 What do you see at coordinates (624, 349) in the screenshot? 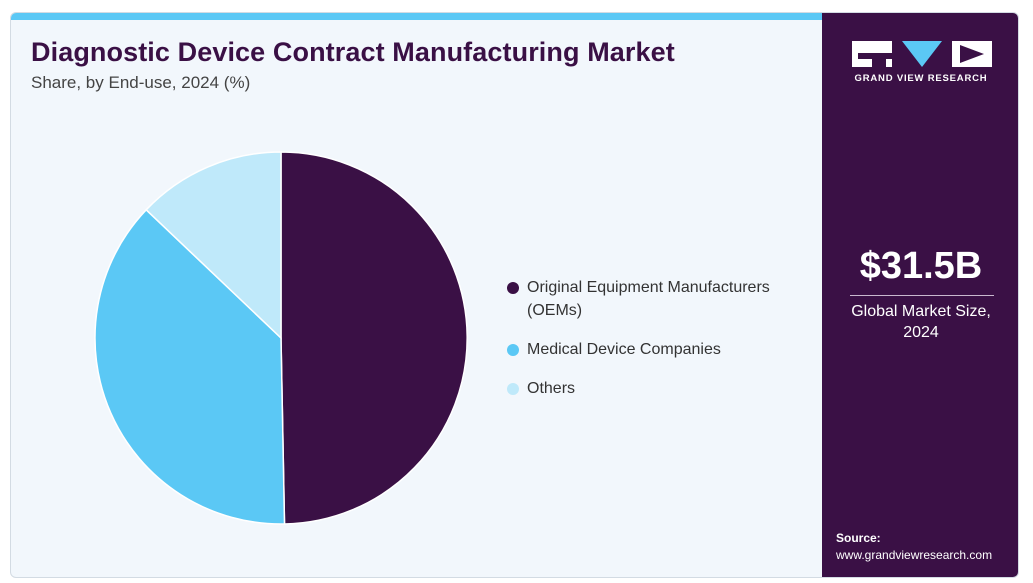
I see `legend-label-medical-device-companies: Medical Device Companies` at bounding box center [624, 349].